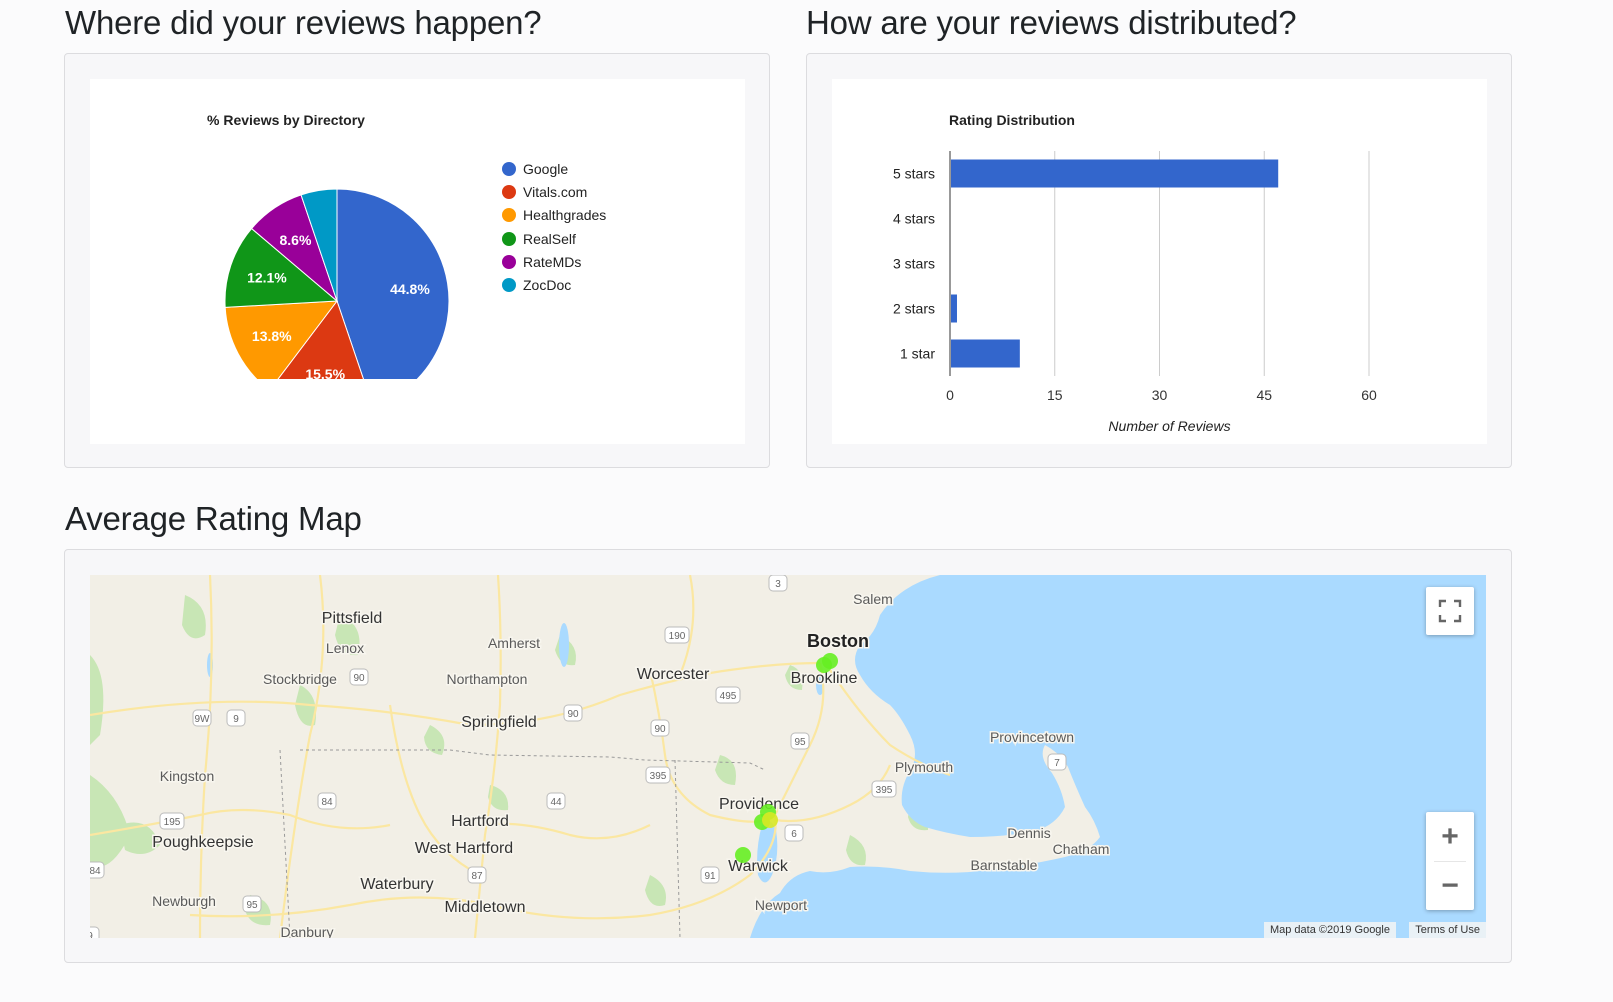 This screenshot has height=1002, width=1613. I want to click on bar-chart-title: Rating Distribution, so click(1012, 120).